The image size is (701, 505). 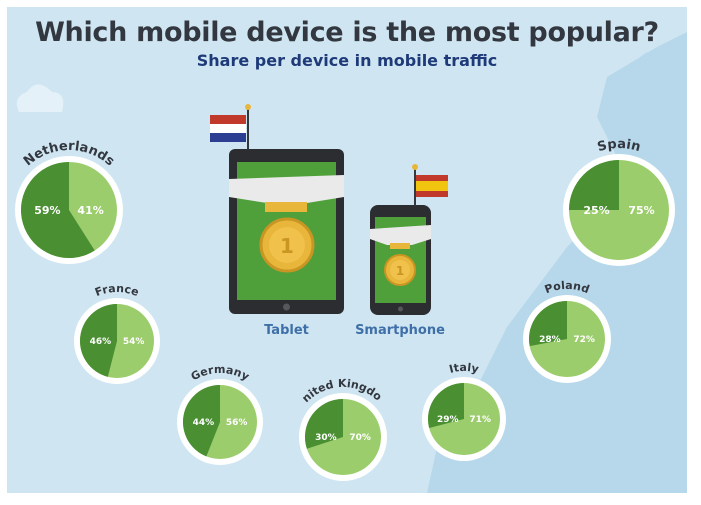 What do you see at coordinates (90, 210) in the screenshot?
I see `pie-label-light: 41%` at bounding box center [90, 210].